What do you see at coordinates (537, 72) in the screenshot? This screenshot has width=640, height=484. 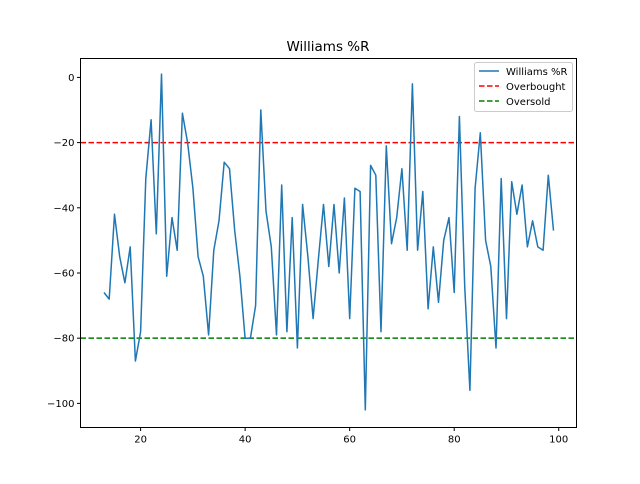 I see `legend-label-williams: Williams %R` at bounding box center [537, 72].